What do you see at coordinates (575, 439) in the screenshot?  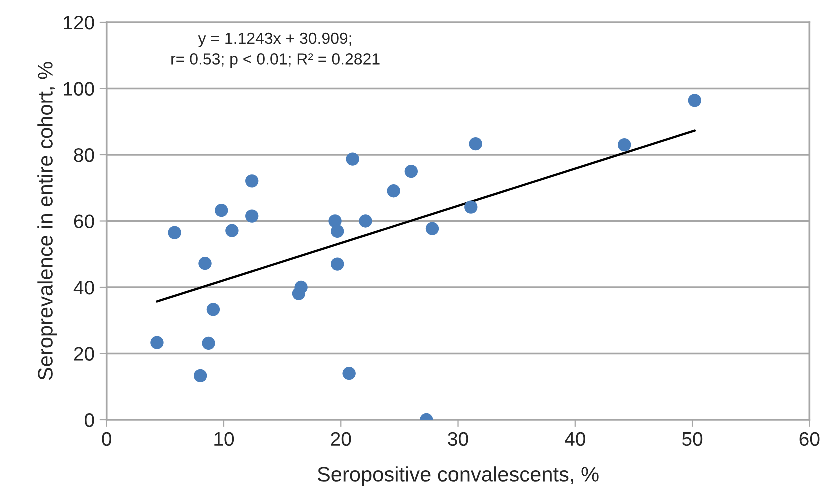 I see `x-tick-label: 40` at bounding box center [575, 439].